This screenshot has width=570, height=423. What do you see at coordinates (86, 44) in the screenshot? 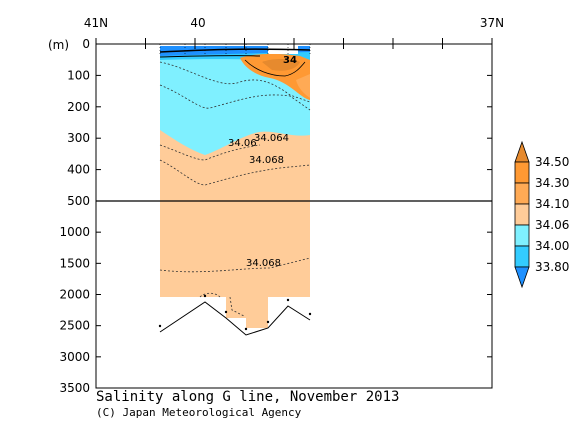
I see `y-tick-label-0: 0` at bounding box center [86, 44].